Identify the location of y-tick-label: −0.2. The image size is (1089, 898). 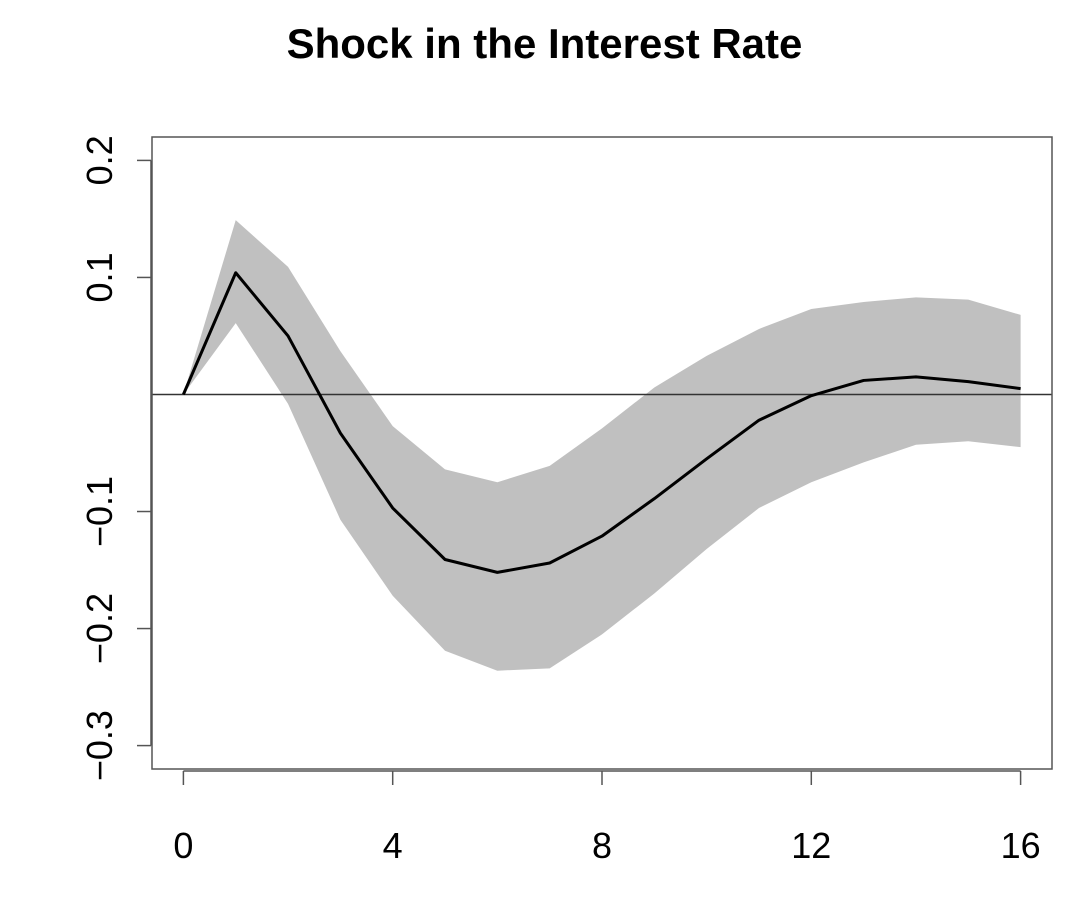
(99, 628).